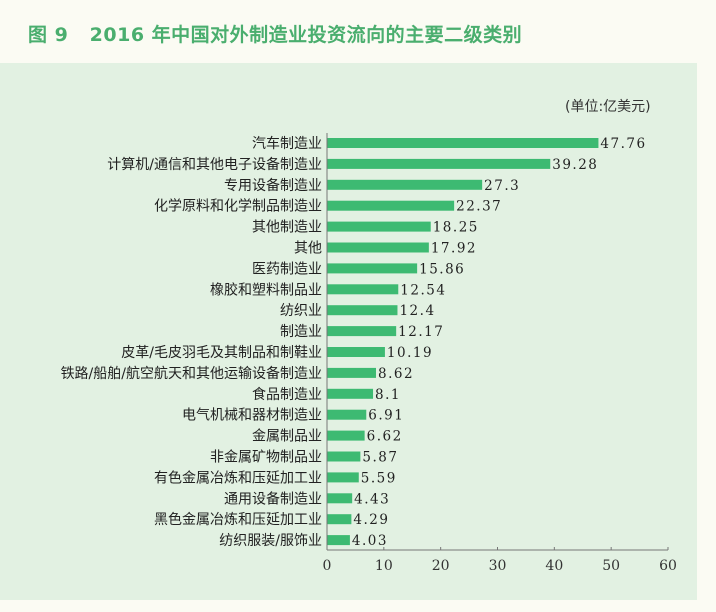 The width and height of the screenshot is (716, 612). Describe the element at coordinates (575, 165) in the screenshot. I see `value-label: 39.28` at that location.